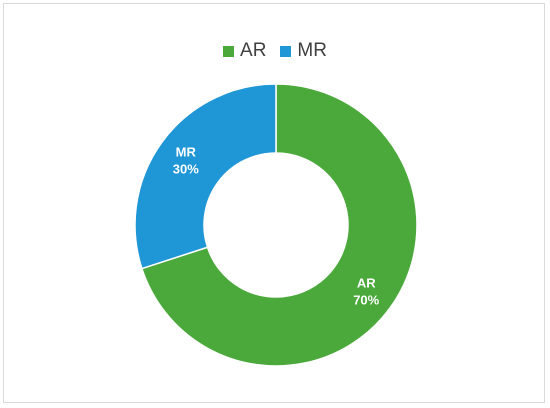  Describe the element at coordinates (286, 51) in the screenshot. I see `legend-swatch-mr` at that location.